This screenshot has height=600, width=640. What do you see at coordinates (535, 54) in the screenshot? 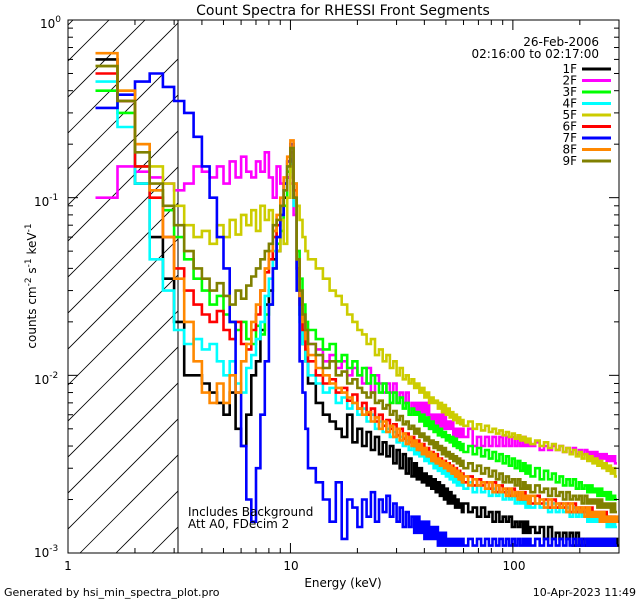
I see `time-range-label: 02:16:00 to 02:17:00` at bounding box center [535, 54].